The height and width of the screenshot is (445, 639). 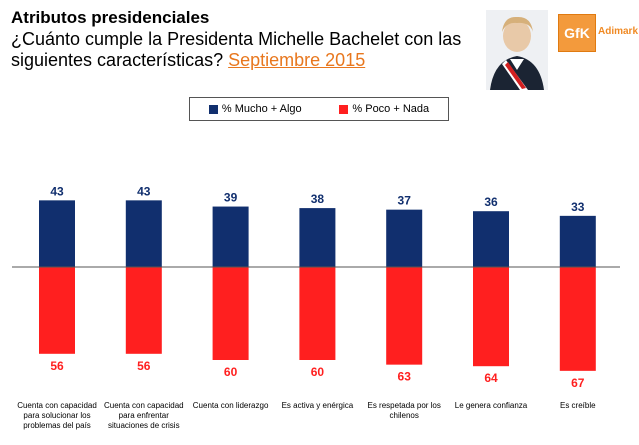 I want to click on data-label-positive: 38, so click(x=318, y=199).